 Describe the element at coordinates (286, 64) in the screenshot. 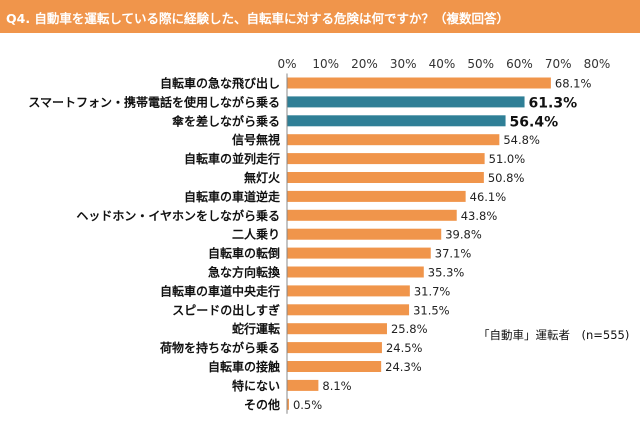

I see `x-tick-label: 0%` at that location.